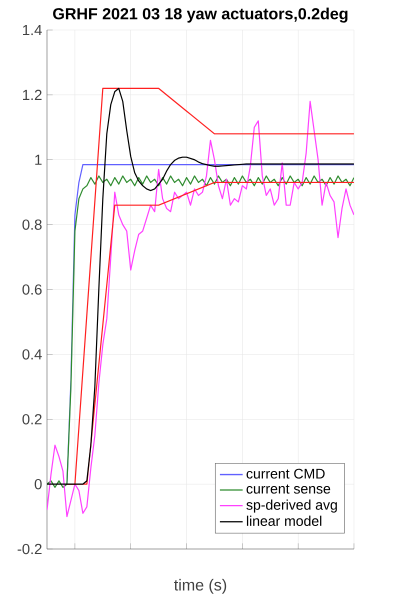 The height and width of the screenshot is (608, 403). Describe the element at coordinates (288, 489) in the screenshot. I see `legend-label: current sense` at that location.